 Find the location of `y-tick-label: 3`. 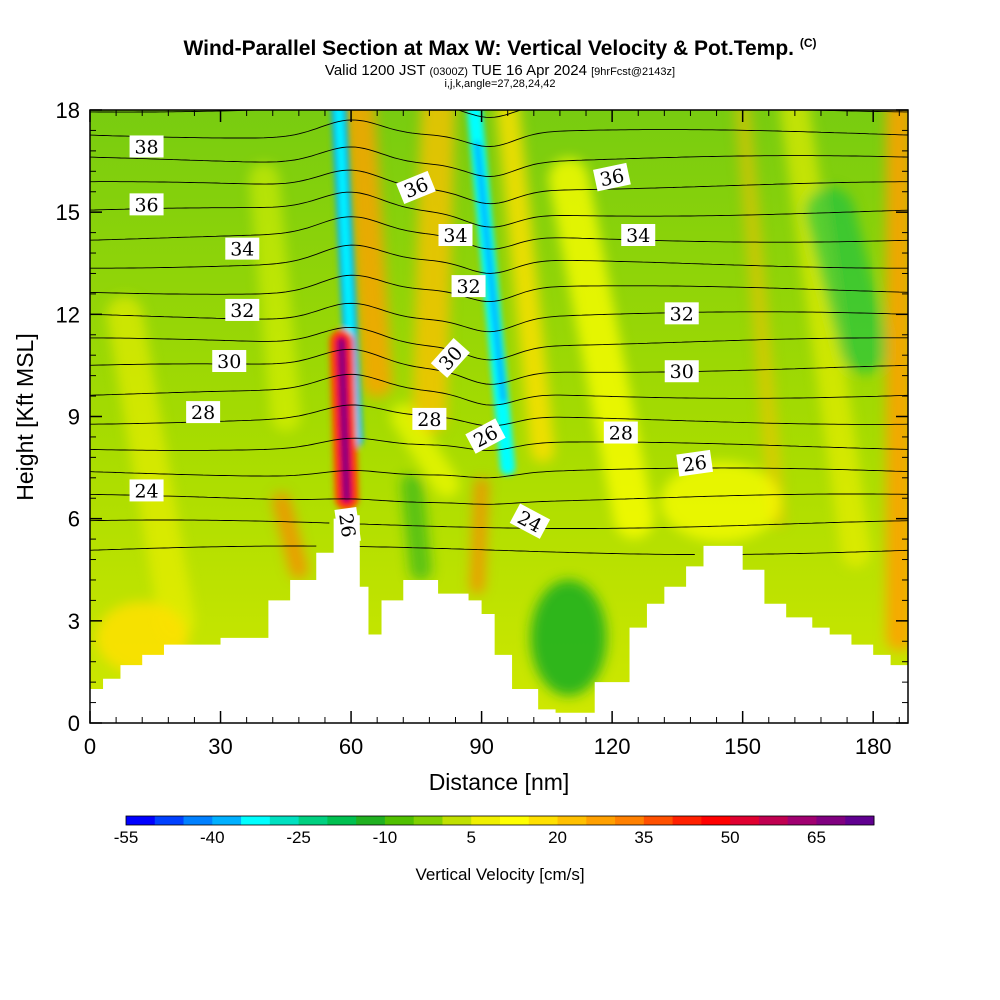

y-tick-label: 3 is located at coordinates (74, 621).